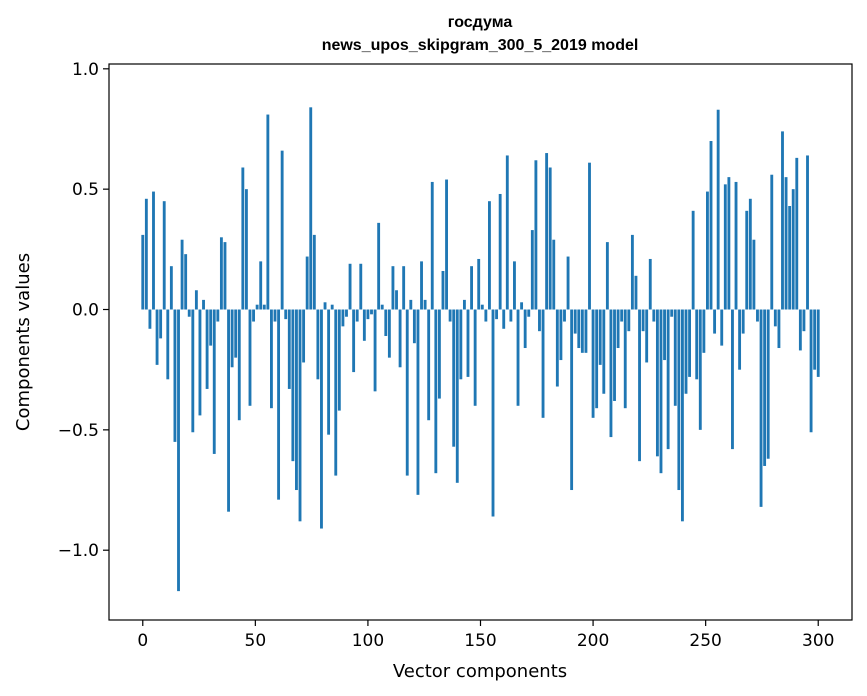  I want to click on x-axis-ticks: 0 50 100 150 200 250 300, so click(485, 635).